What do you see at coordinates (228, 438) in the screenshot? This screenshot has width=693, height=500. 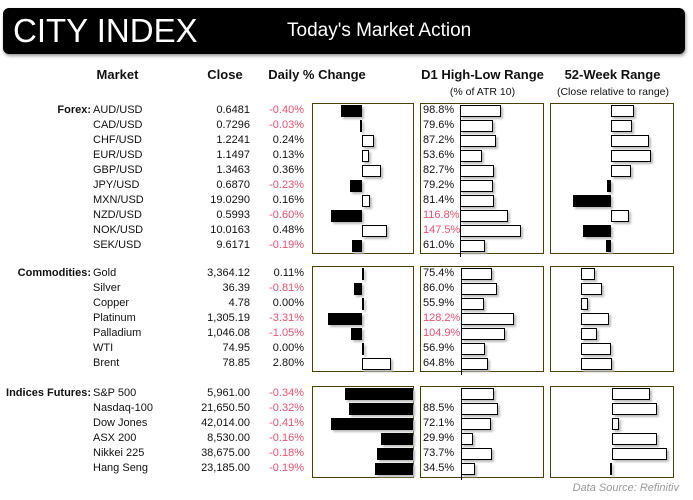 I see `close-value: 8,530.00` at bounding box center [228, 438].